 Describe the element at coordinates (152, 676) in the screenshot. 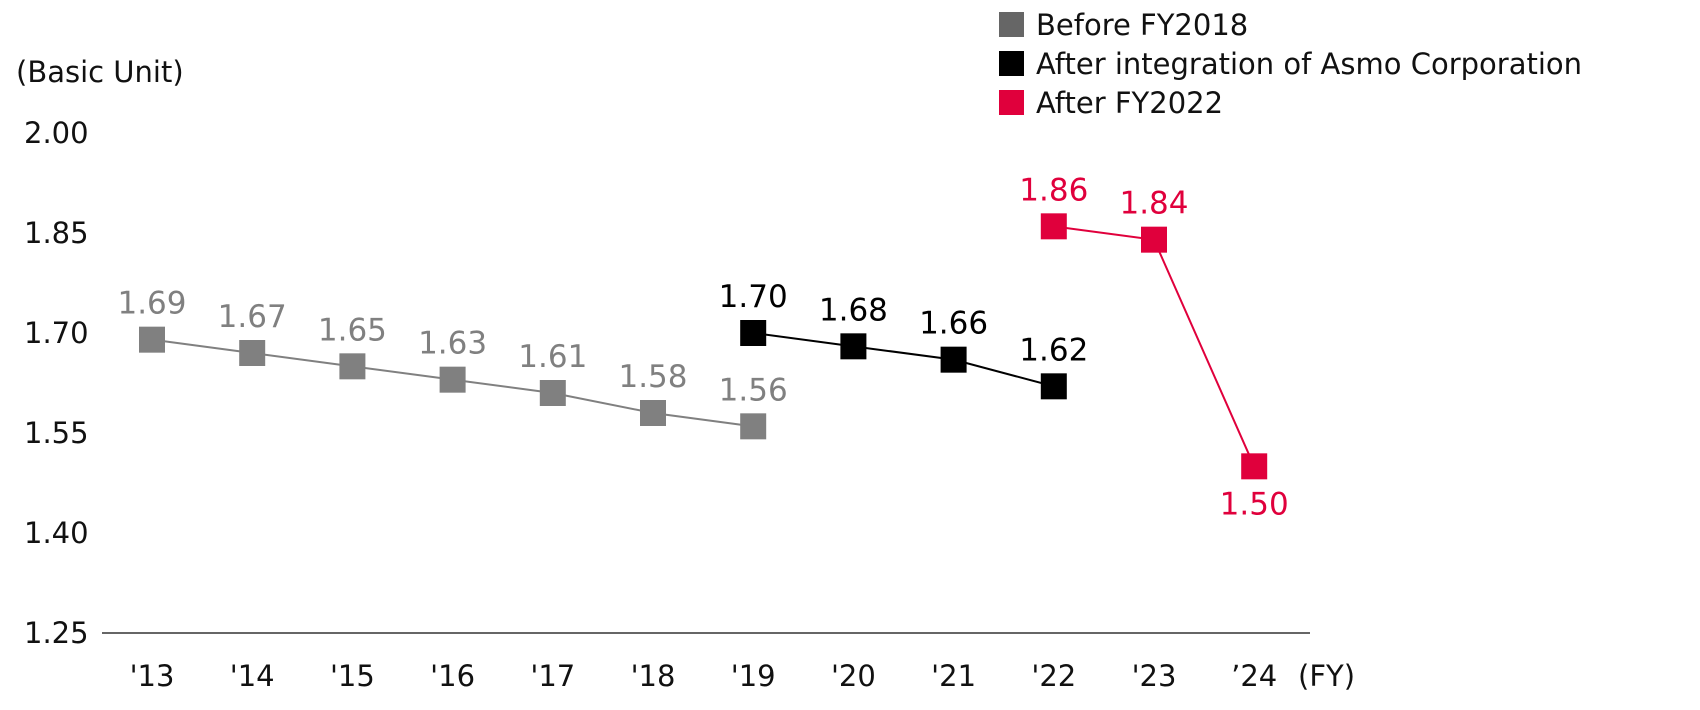

I see `x-tick-label: '13` at that location.